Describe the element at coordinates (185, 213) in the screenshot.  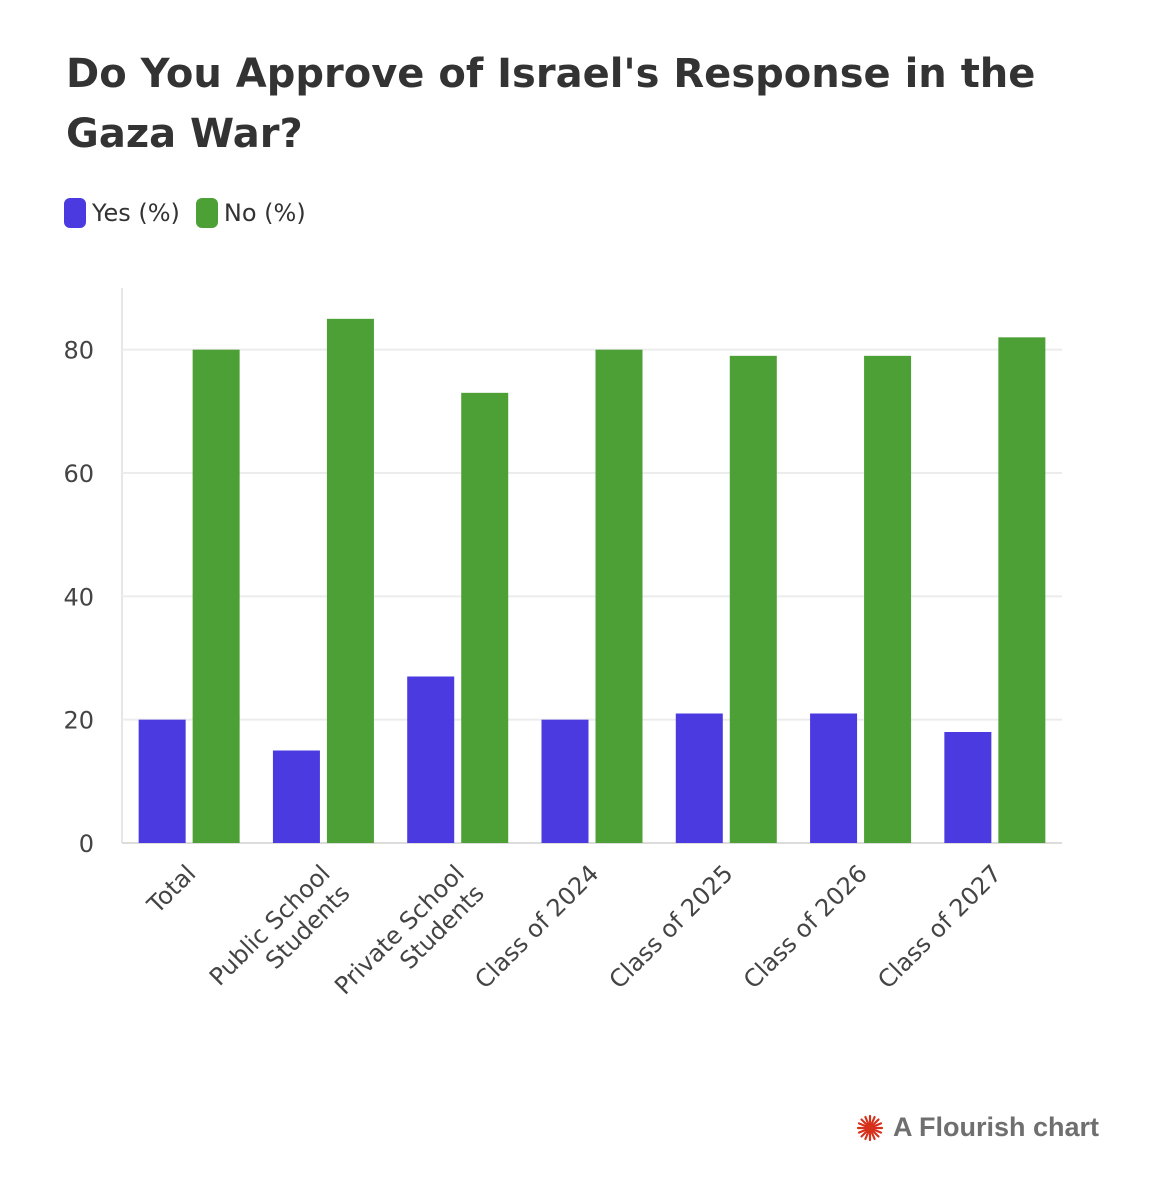
I see `legend: Yes (%) No (%)` at that location.